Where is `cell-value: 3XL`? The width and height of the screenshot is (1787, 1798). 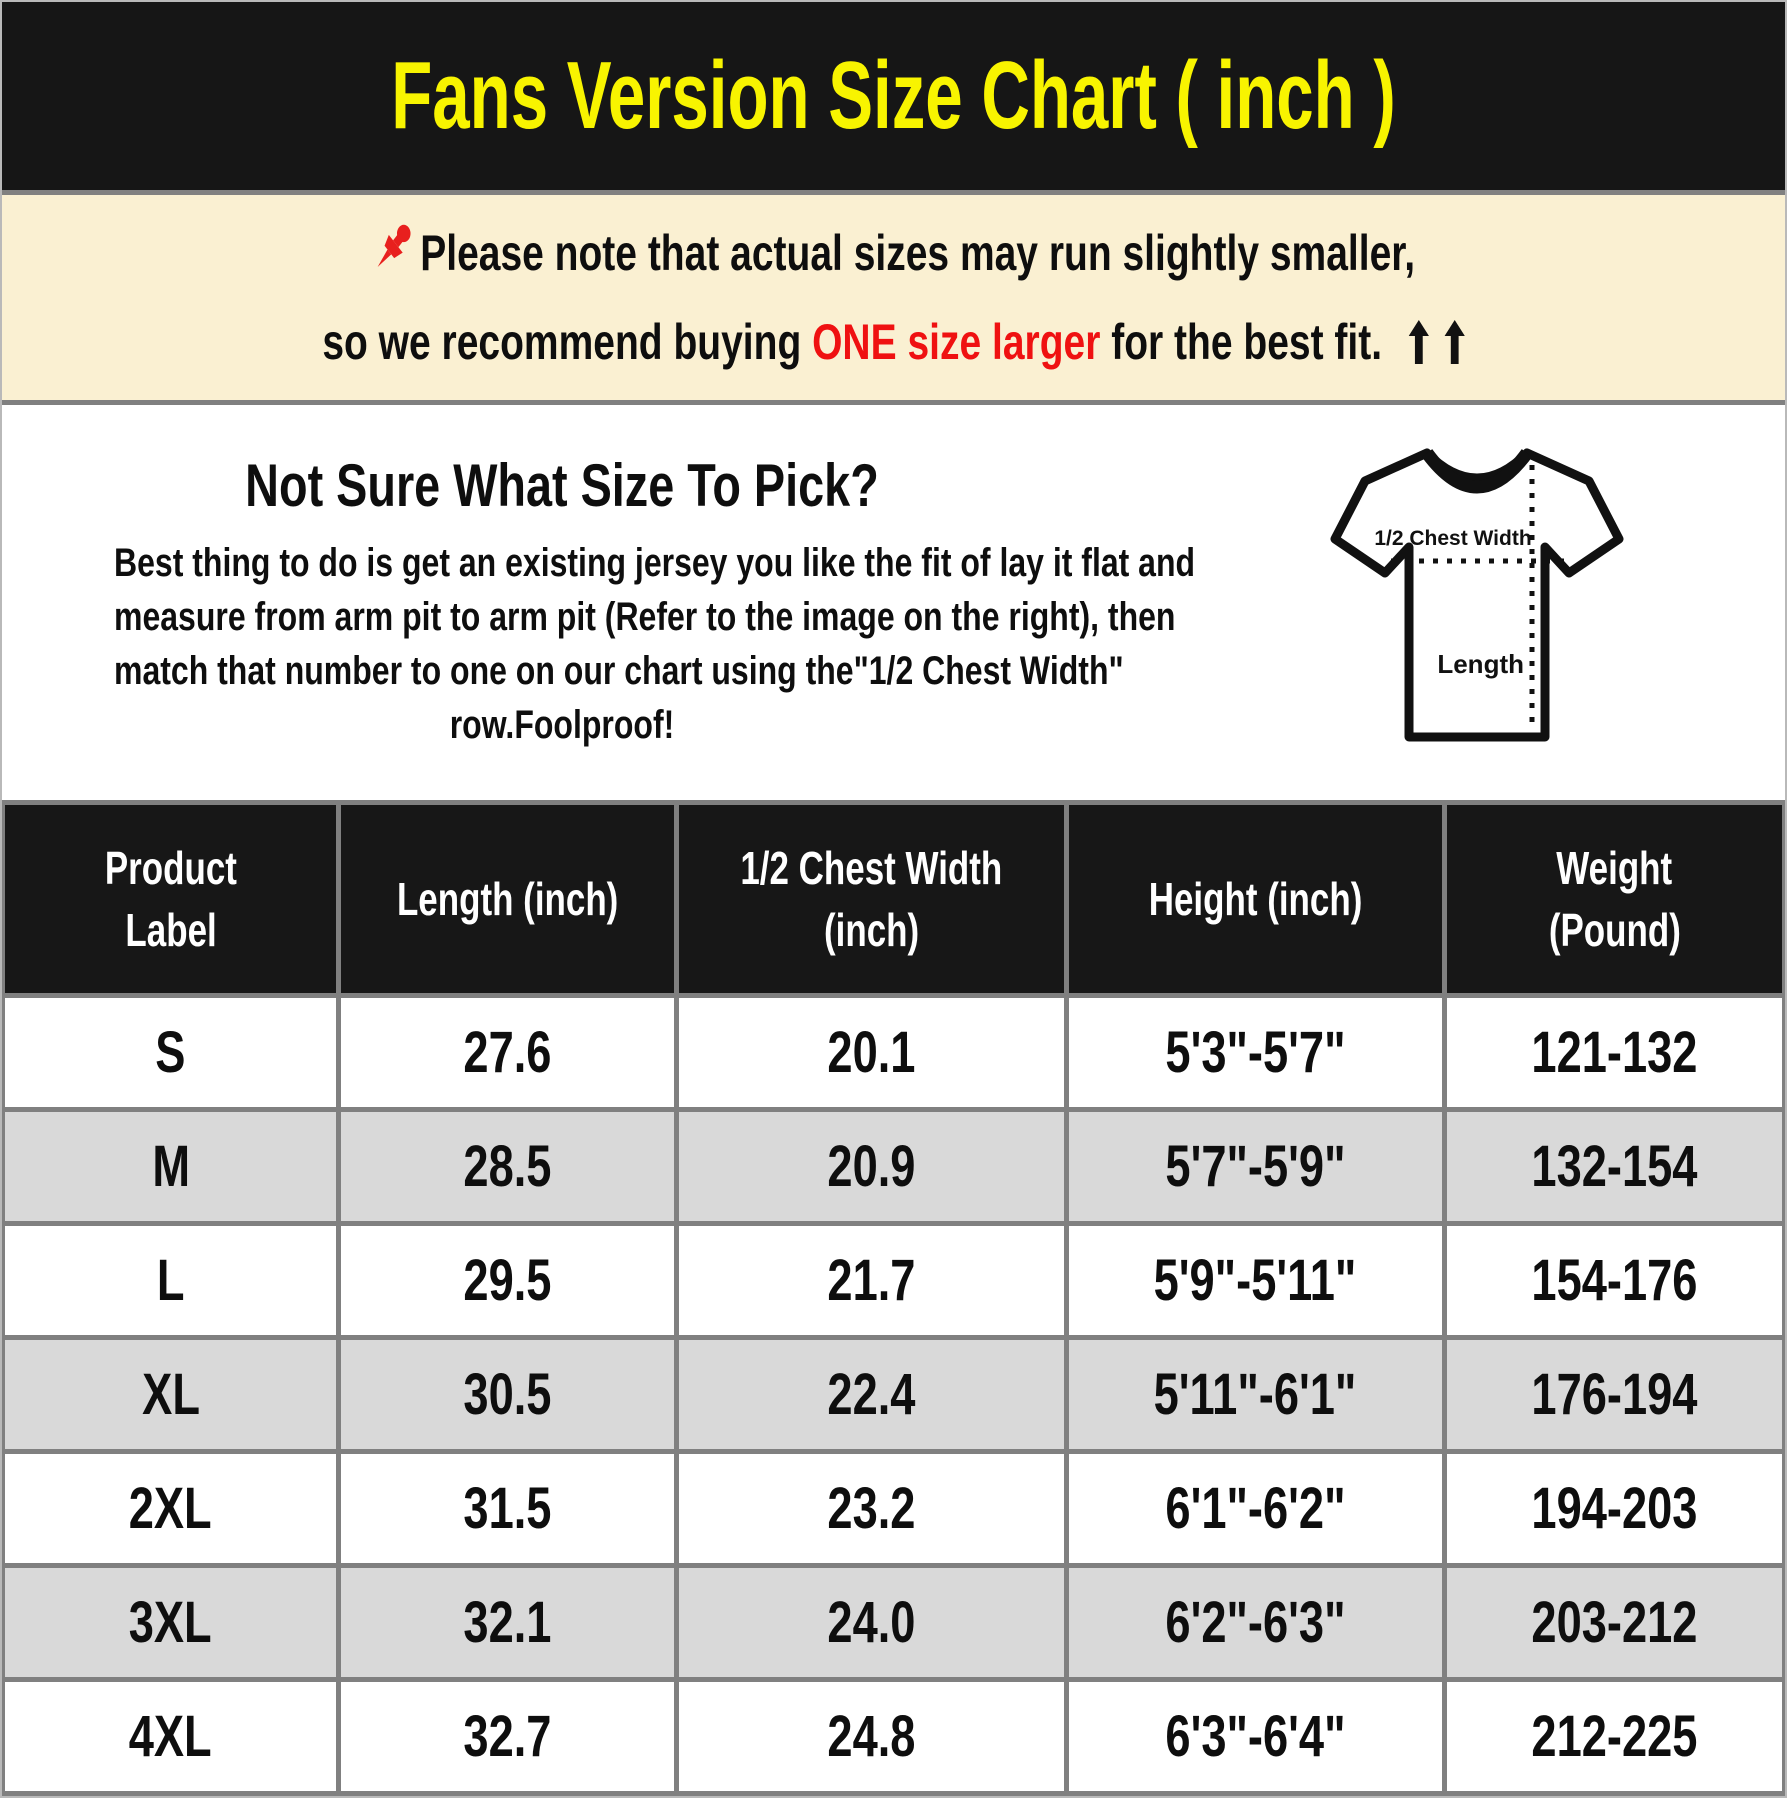
cell-value: 3XL is located at coordinates (171, 1622).